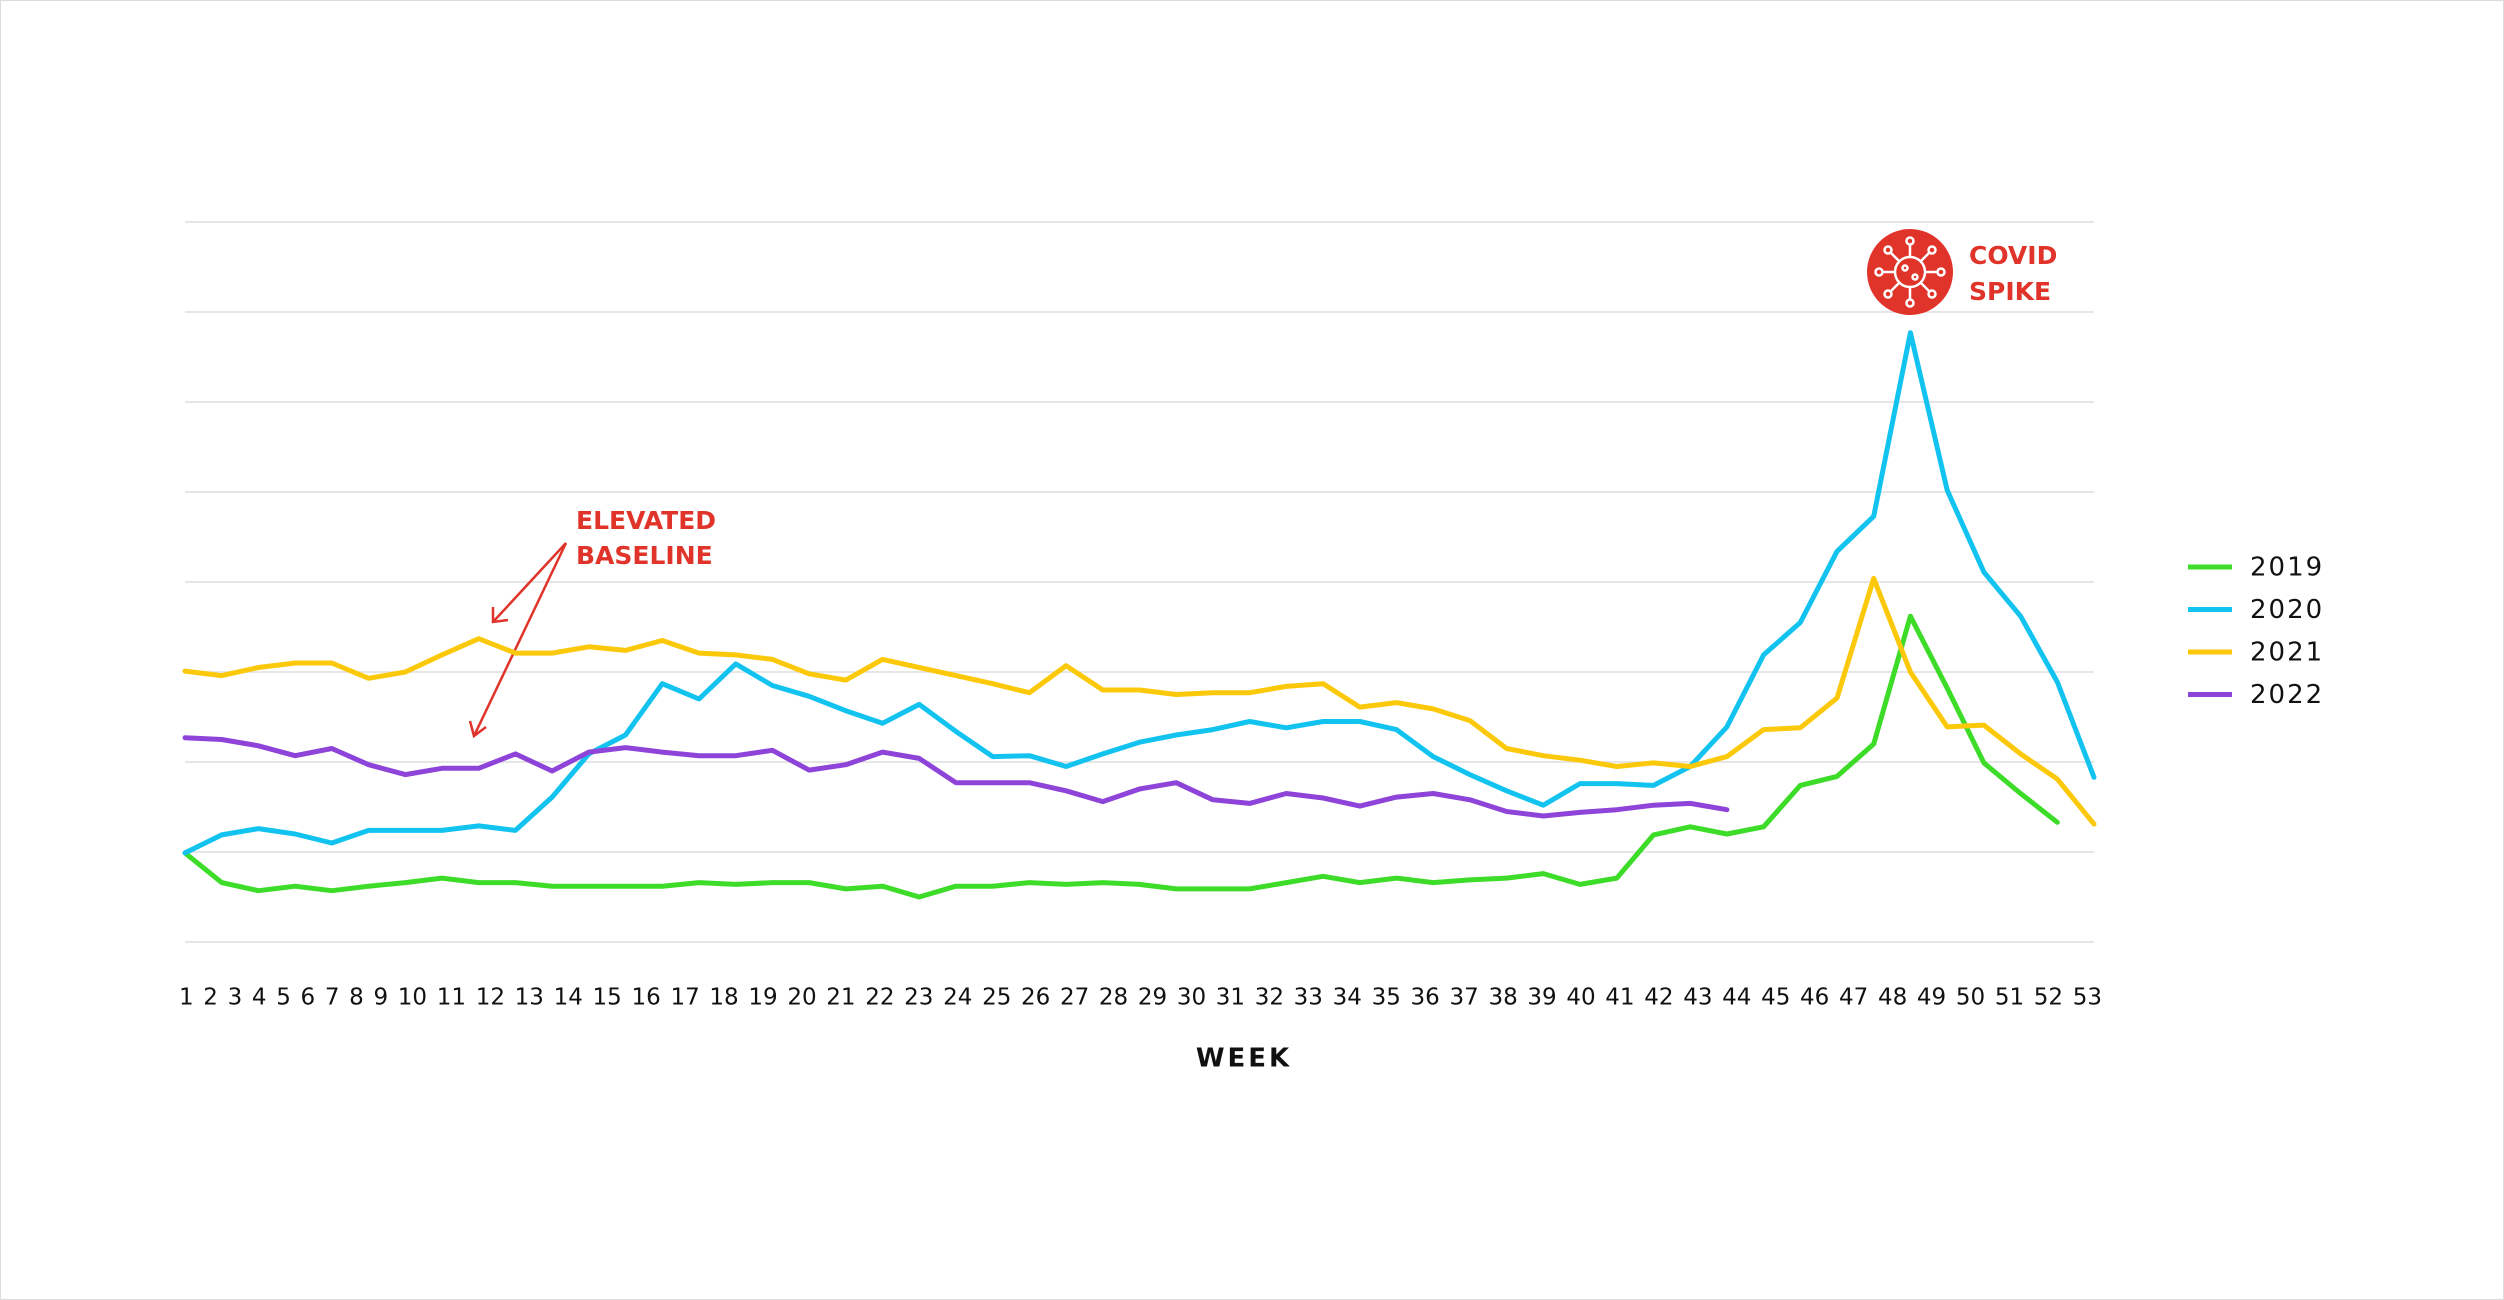  Describe the element at coordinates (1892, 998) in the screenshot. I see `x-tick-label: 48` at that location.